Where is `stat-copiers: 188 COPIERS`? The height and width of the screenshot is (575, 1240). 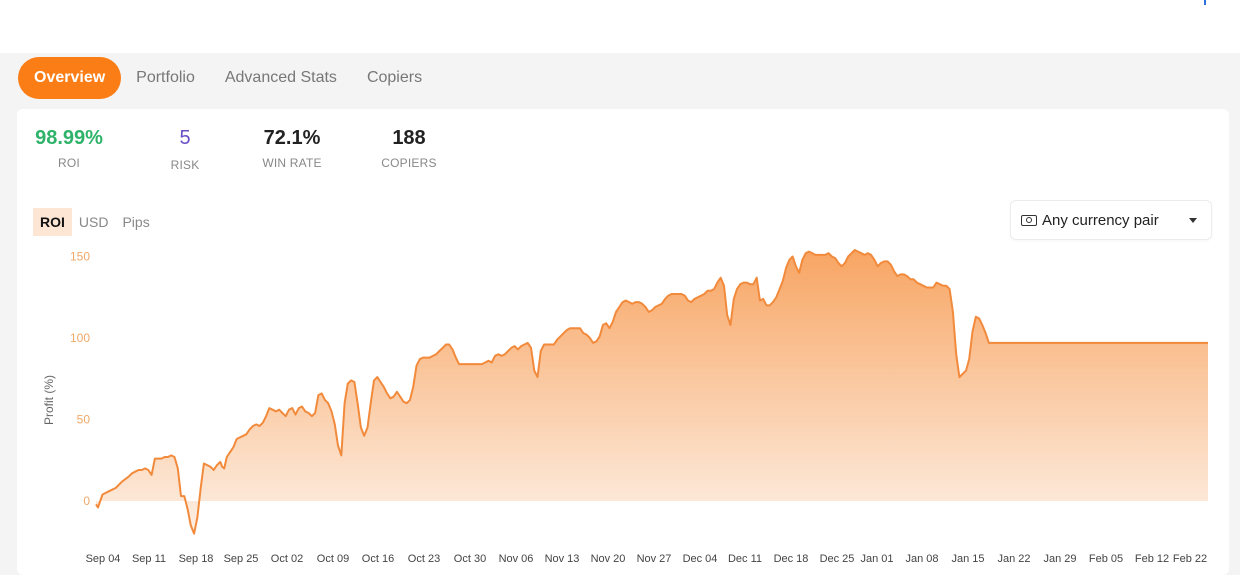
stat-copiers: 188 COPIERS is located at coordinates (409, 148).